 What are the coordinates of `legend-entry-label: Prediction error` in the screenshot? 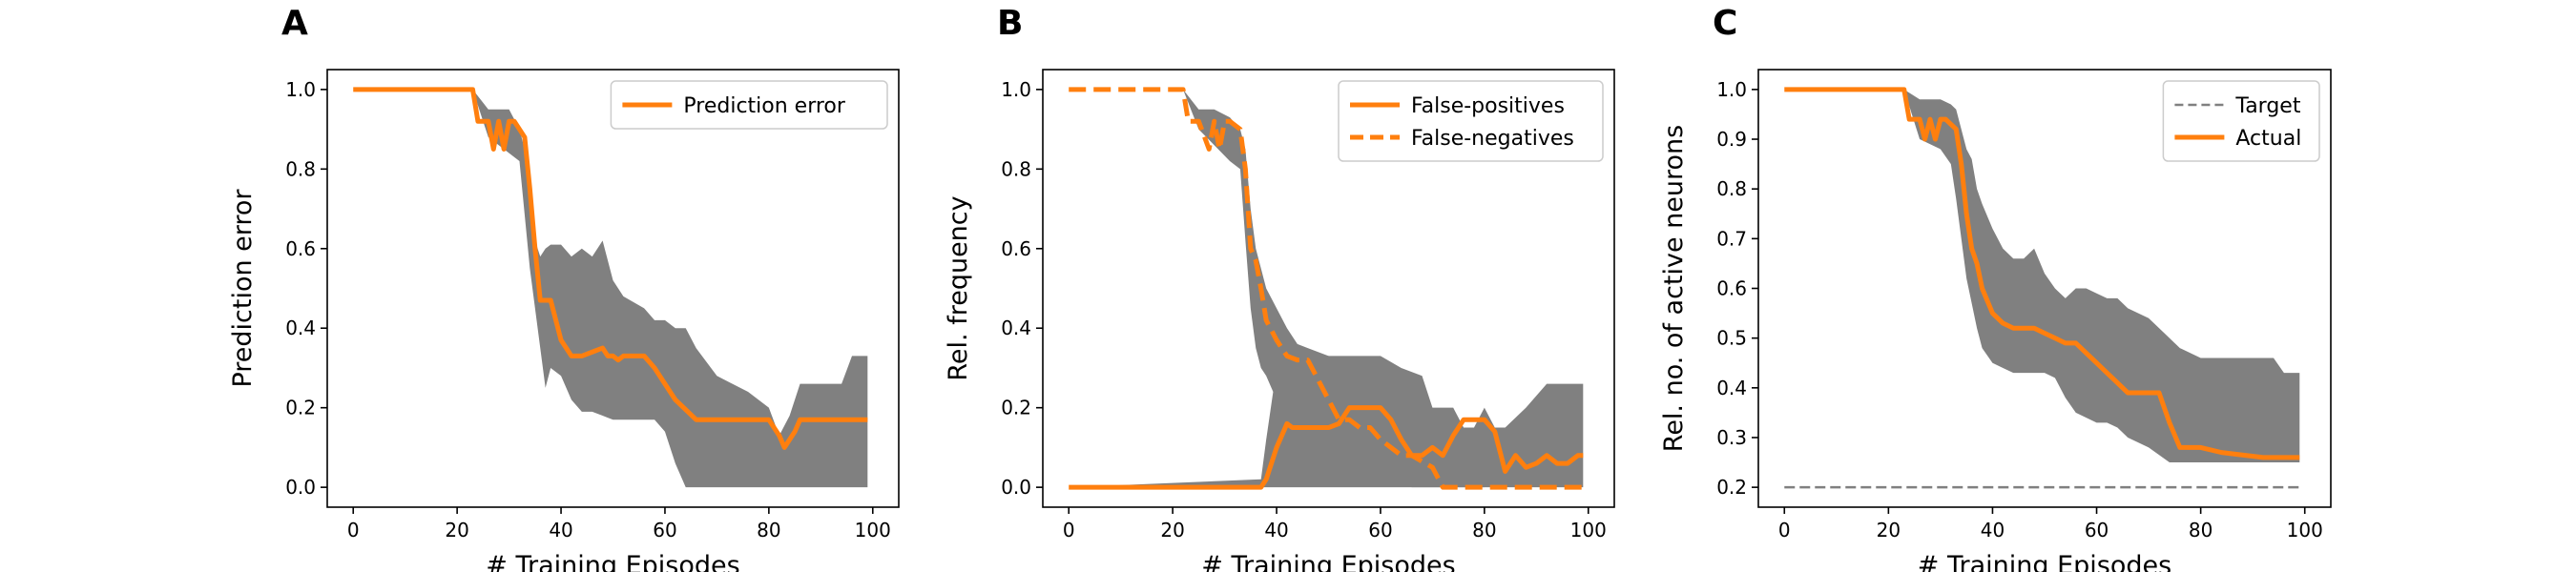 It's located at (764, 106).